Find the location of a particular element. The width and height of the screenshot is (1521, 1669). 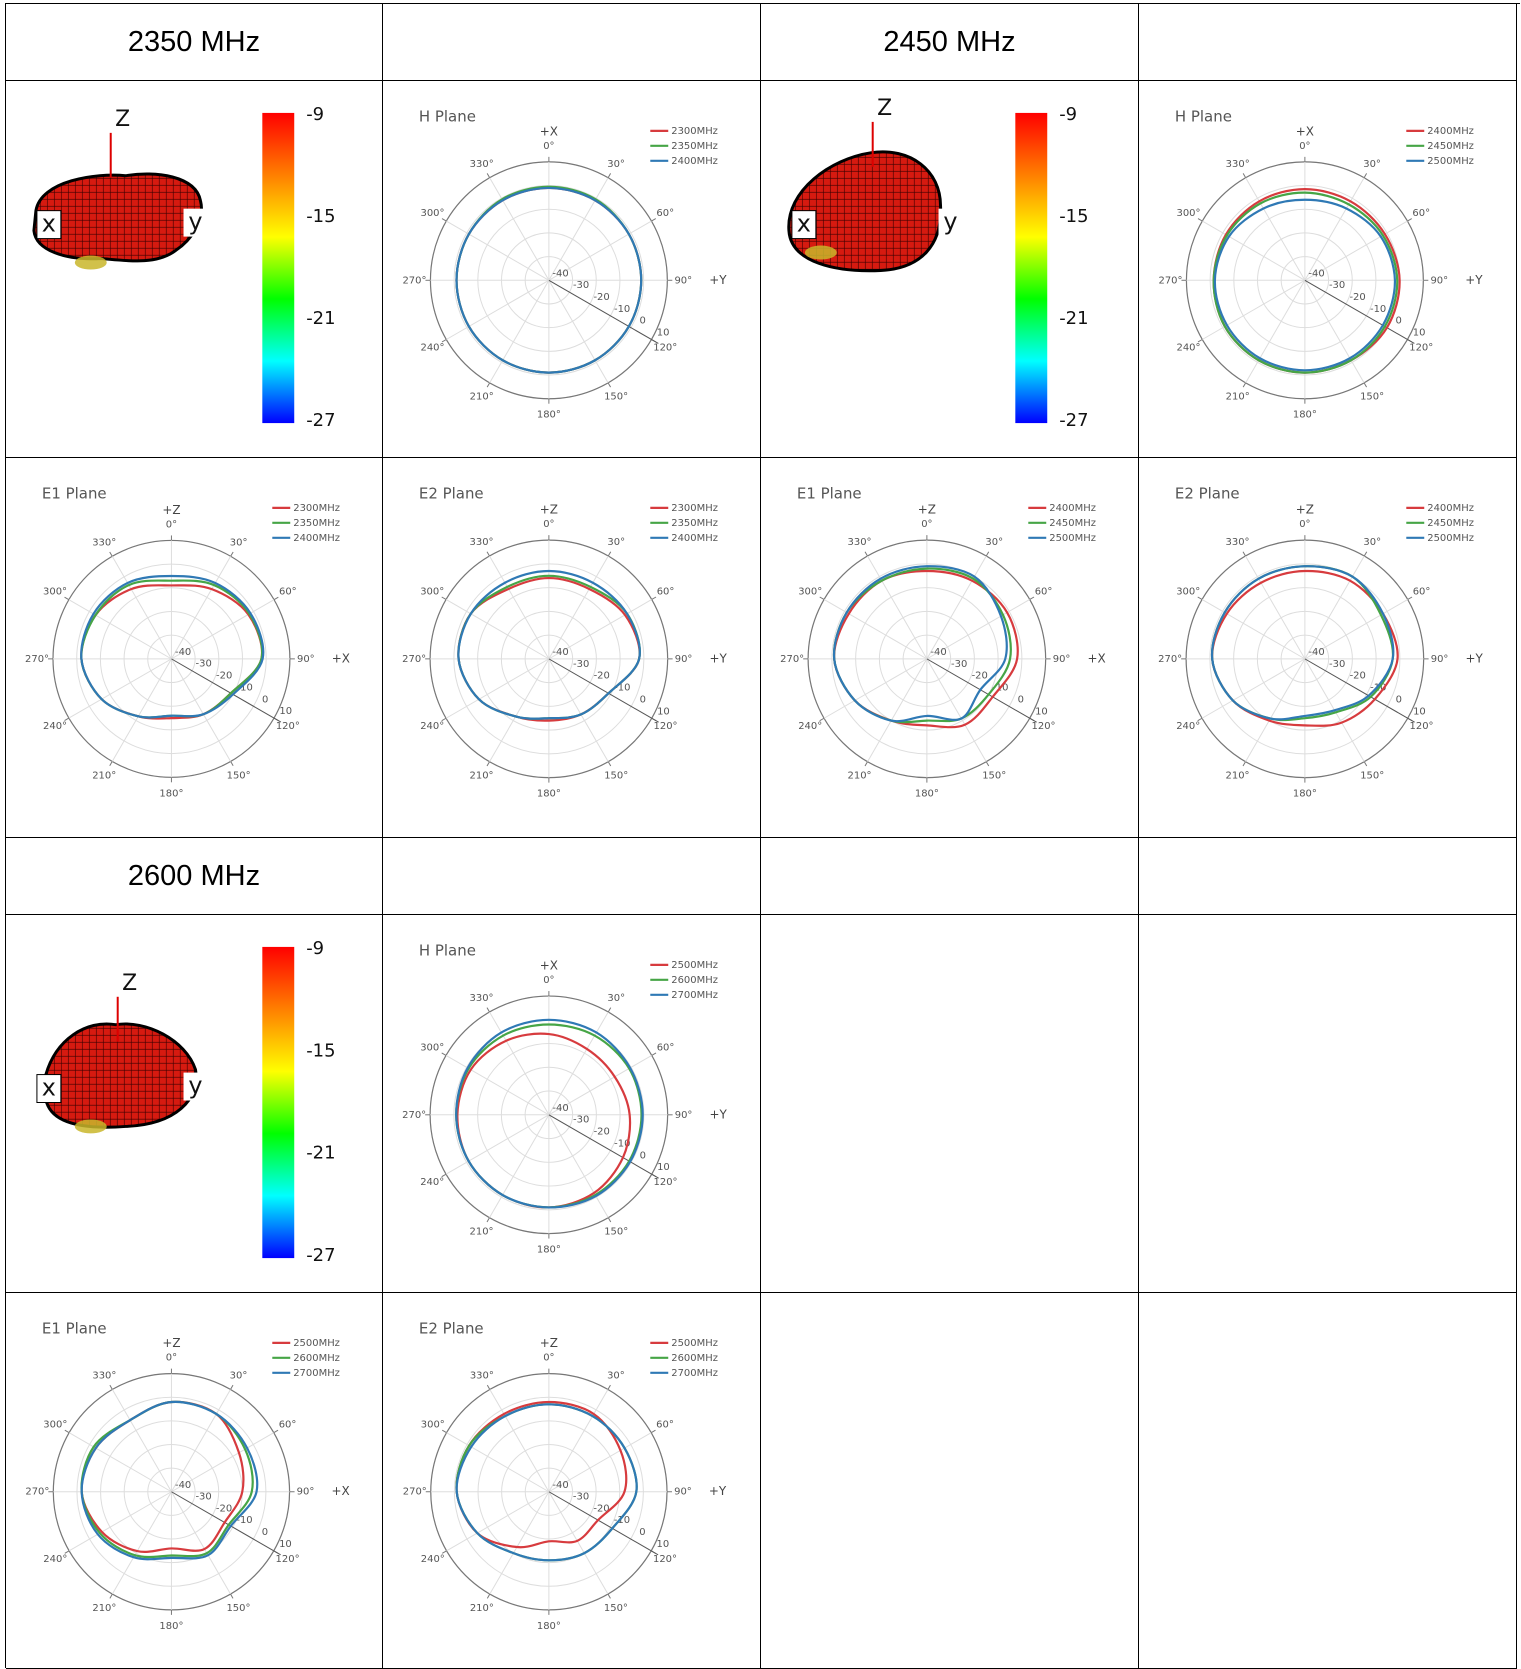

angle-label: 210° is located at coordinates (104, 775).